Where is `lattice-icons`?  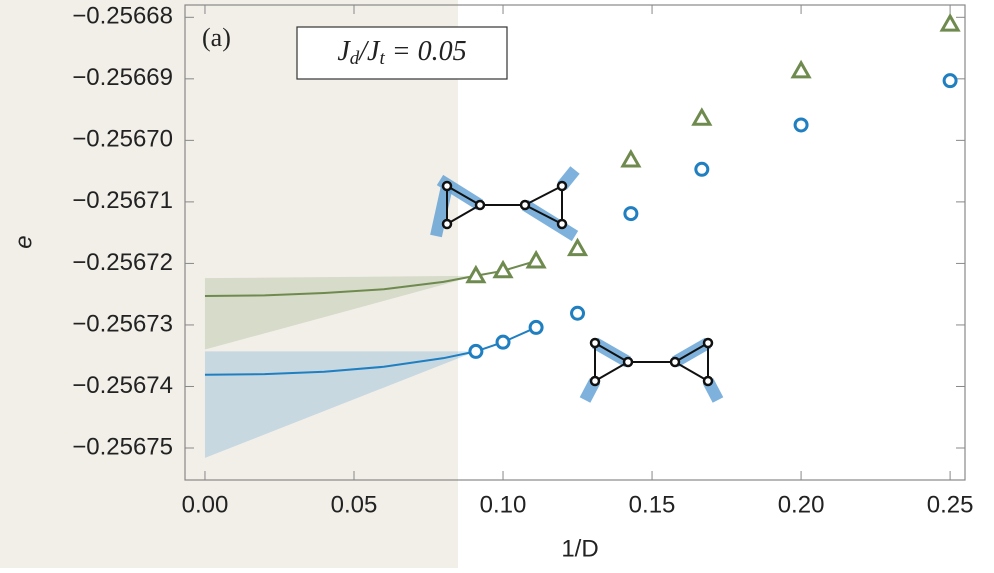
lattice-icons is located at coordinates (577, 284).